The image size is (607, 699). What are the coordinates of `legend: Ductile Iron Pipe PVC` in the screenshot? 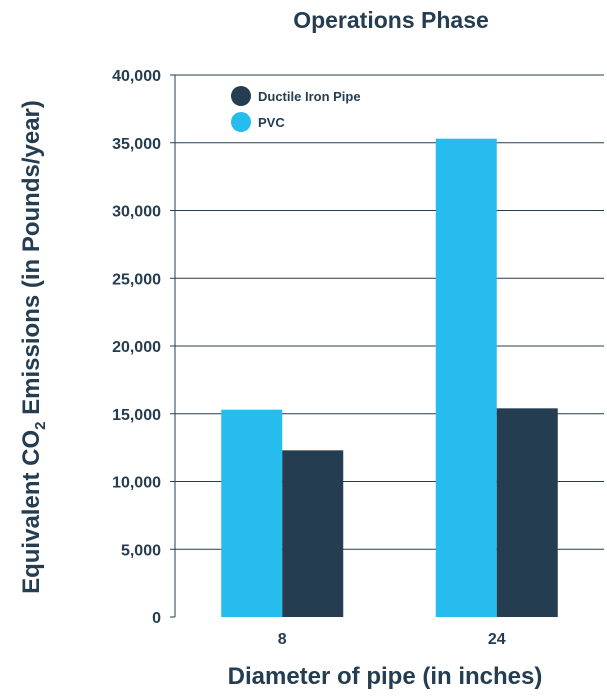 It's located at (296, 109).